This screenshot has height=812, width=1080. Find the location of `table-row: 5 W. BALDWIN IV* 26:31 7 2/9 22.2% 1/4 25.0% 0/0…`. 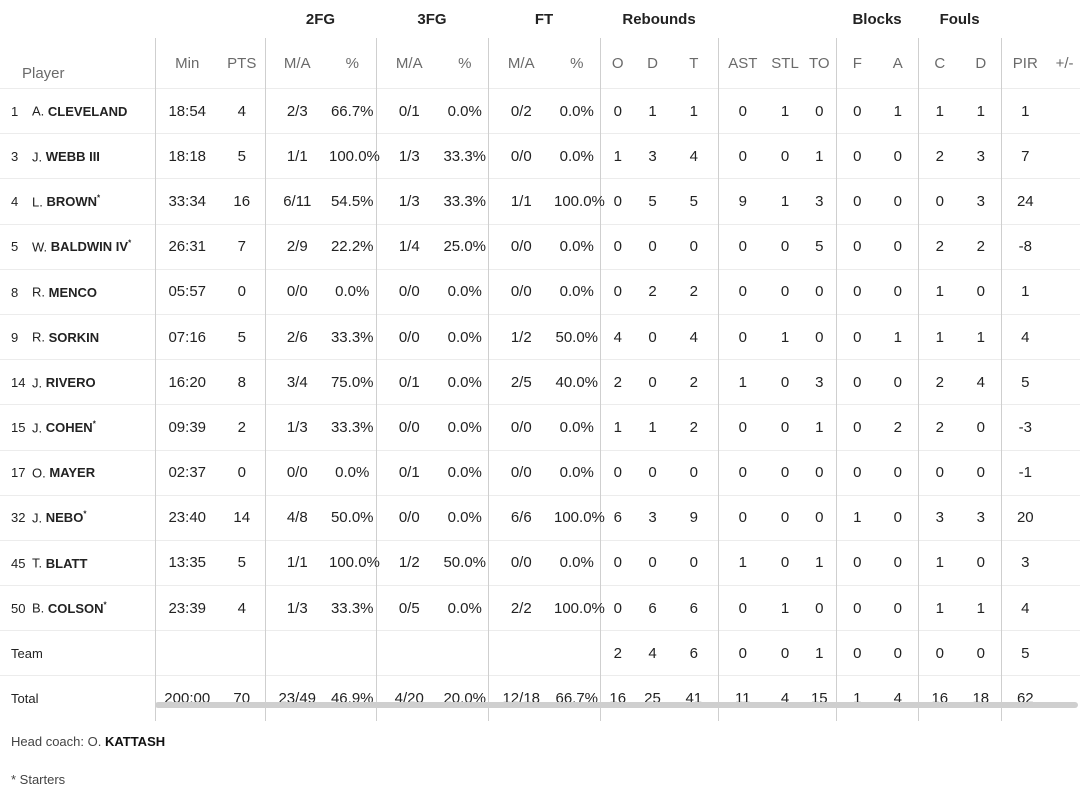

table-row: 5 W. BALDWIN IV* 26:31 7 2/9 22.2% 1/4 25.0% 0/0… is located at coordinates (540, 246).